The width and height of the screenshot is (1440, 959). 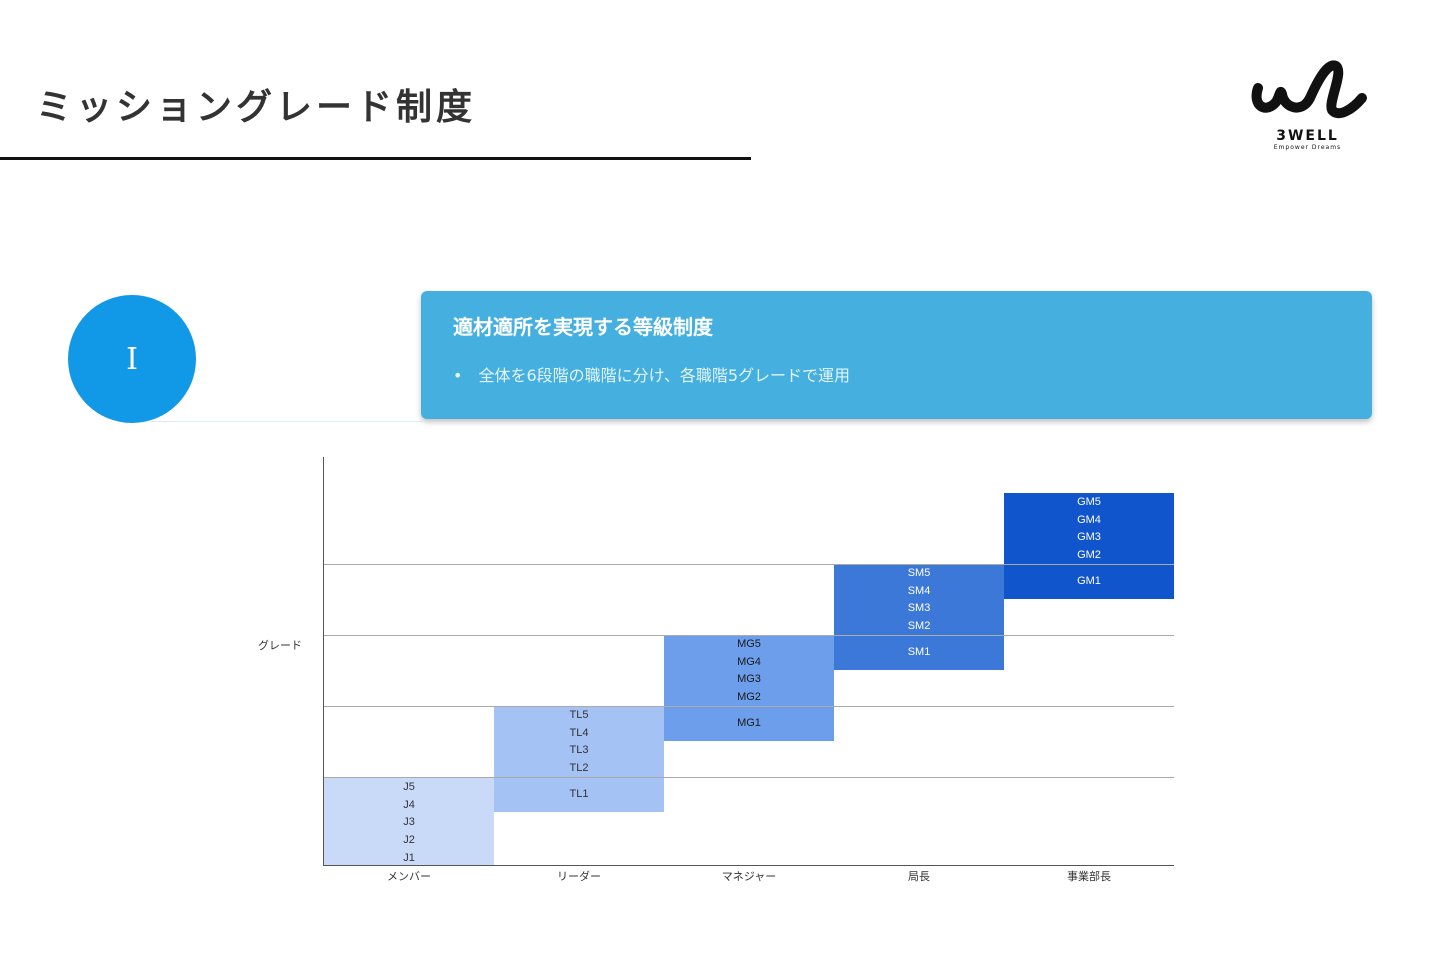 I want to click on x-tick-label: 局長, so click(x=919, y=877).